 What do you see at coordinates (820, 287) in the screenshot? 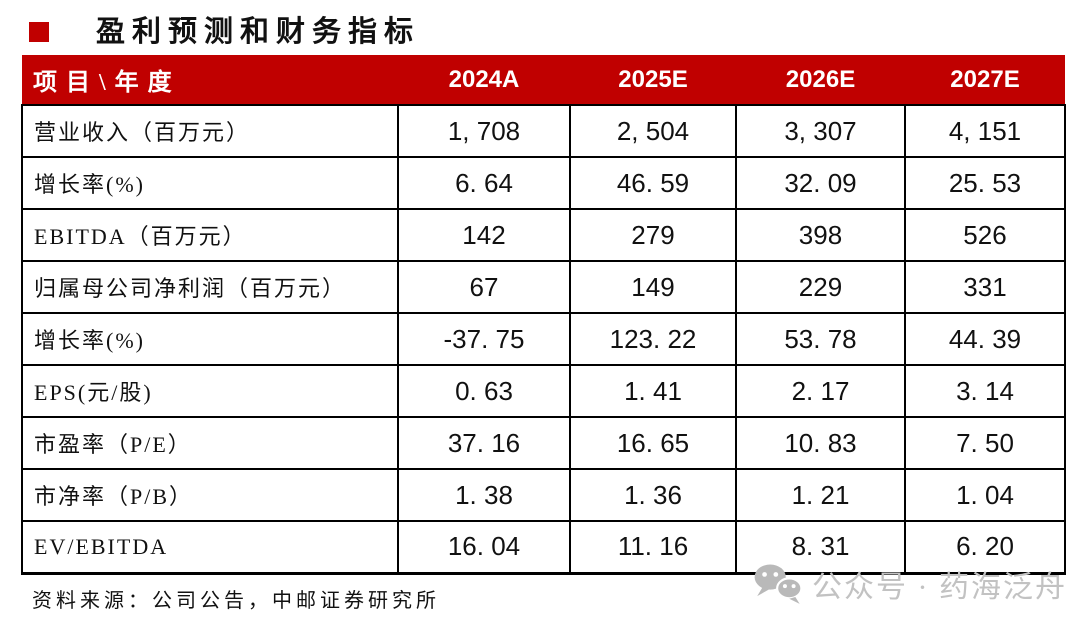
I see `cell-value: 229` at bounding box center [820, 287].